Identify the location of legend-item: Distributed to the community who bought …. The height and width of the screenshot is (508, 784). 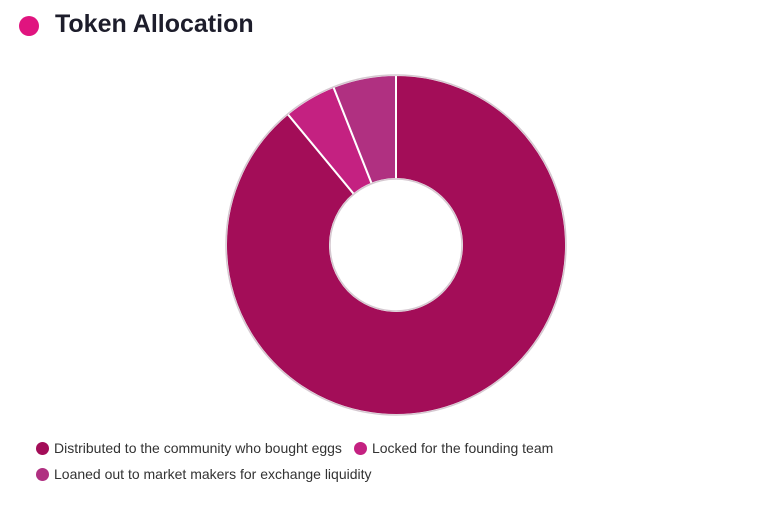
(189, 448).